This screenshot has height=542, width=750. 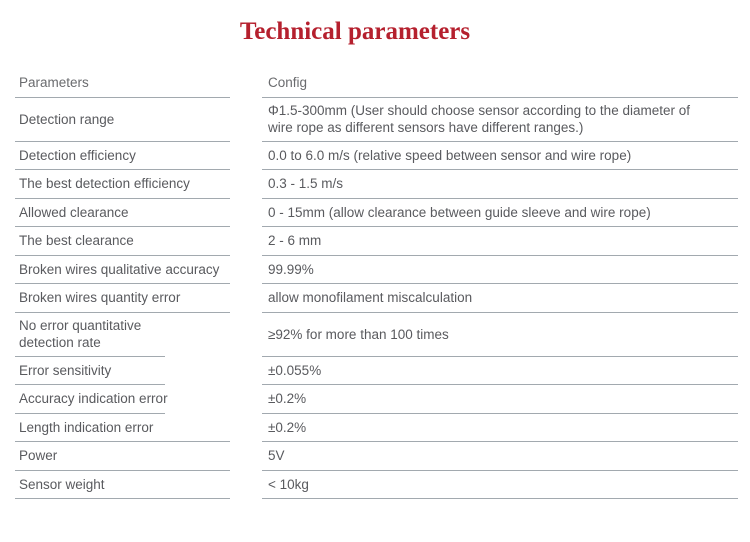 I want to click on param-label: Broken wires qualitative accuracy, so click(x=119, y=269).